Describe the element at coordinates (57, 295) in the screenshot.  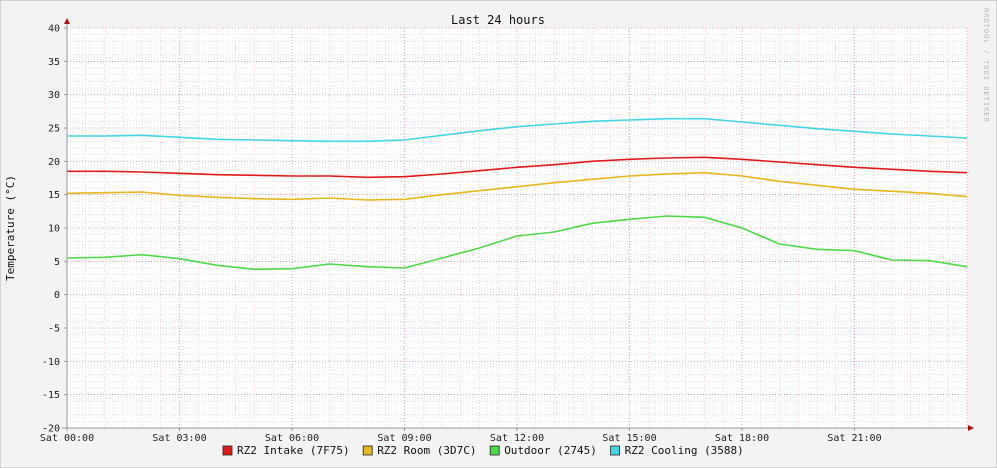
I see `y-tick-label: 0` at that location.